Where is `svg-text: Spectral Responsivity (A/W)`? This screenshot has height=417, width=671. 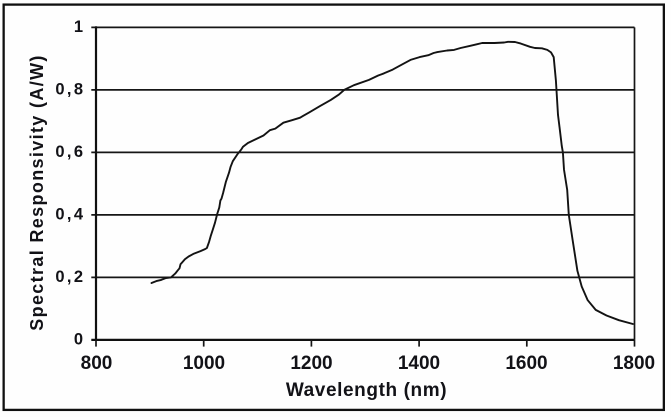
svg-text: Spectral Responsivity (A/W) is located at coordinates (37, 192).